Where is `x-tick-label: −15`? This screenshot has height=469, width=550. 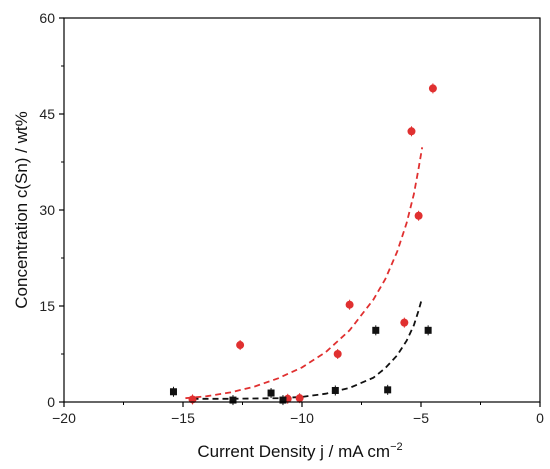 x-tick-label: −15 is located at coordinates (183, 418).